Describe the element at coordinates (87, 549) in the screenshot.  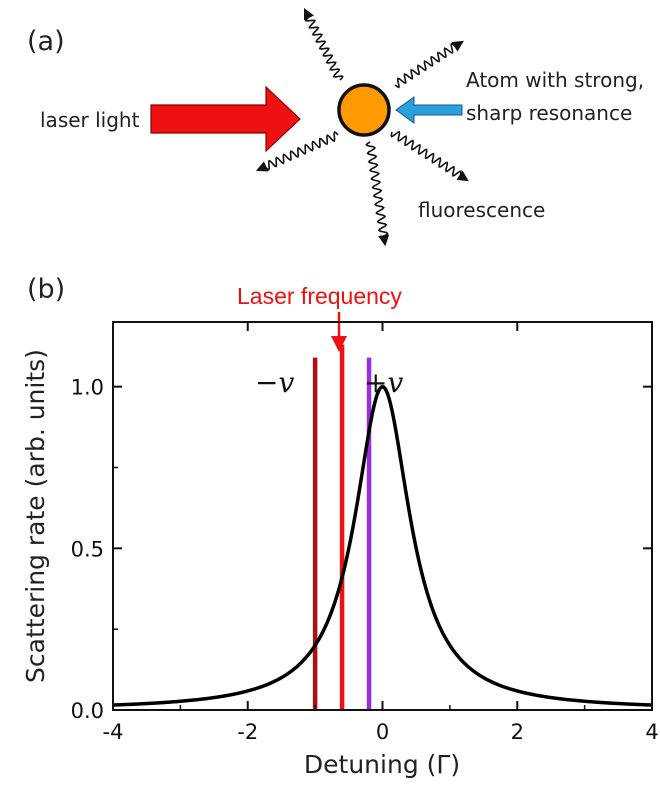
I see `y-tick-label: 0.5` at that location.